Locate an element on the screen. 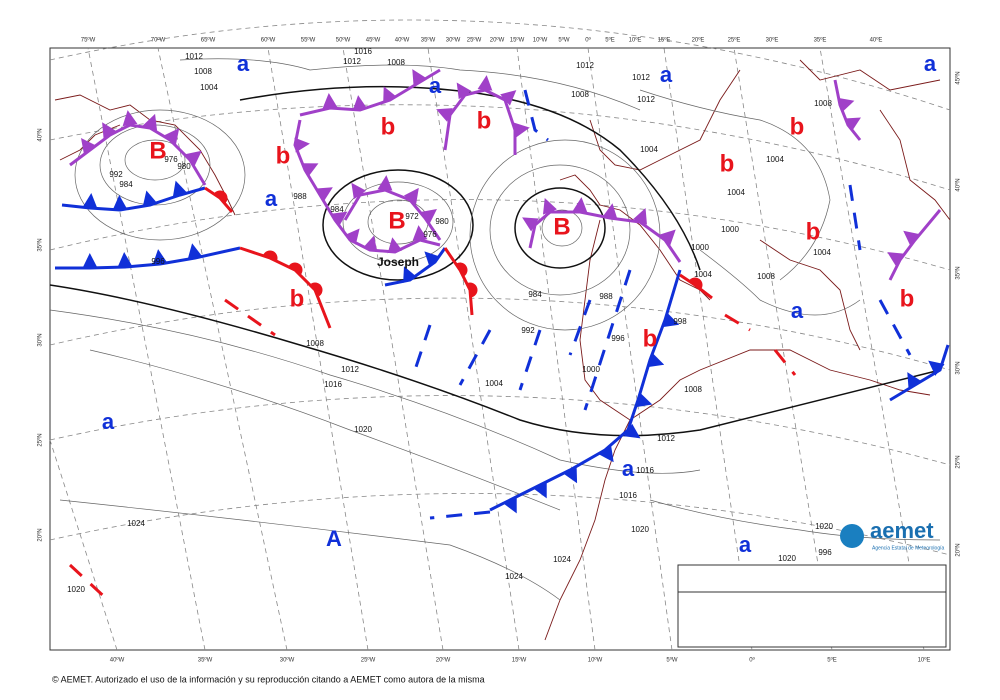  isobar-label: 998 is located at coordinates (680, 321).